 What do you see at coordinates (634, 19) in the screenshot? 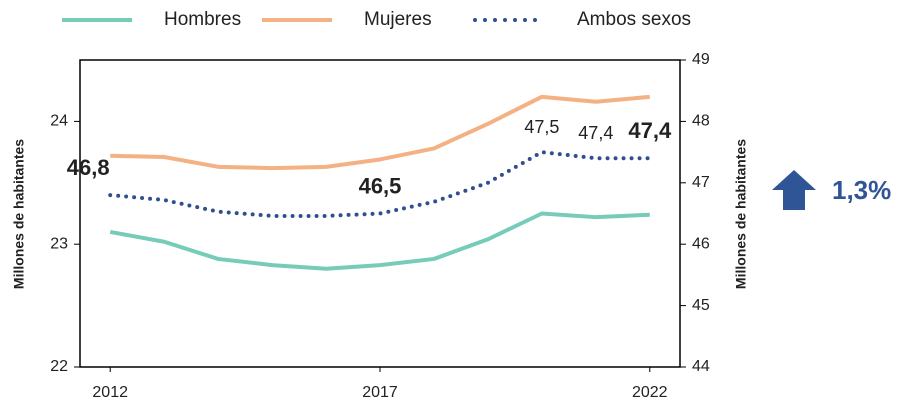
I see `legend-label: Ambos sexos` at bounding box center [634, 19].